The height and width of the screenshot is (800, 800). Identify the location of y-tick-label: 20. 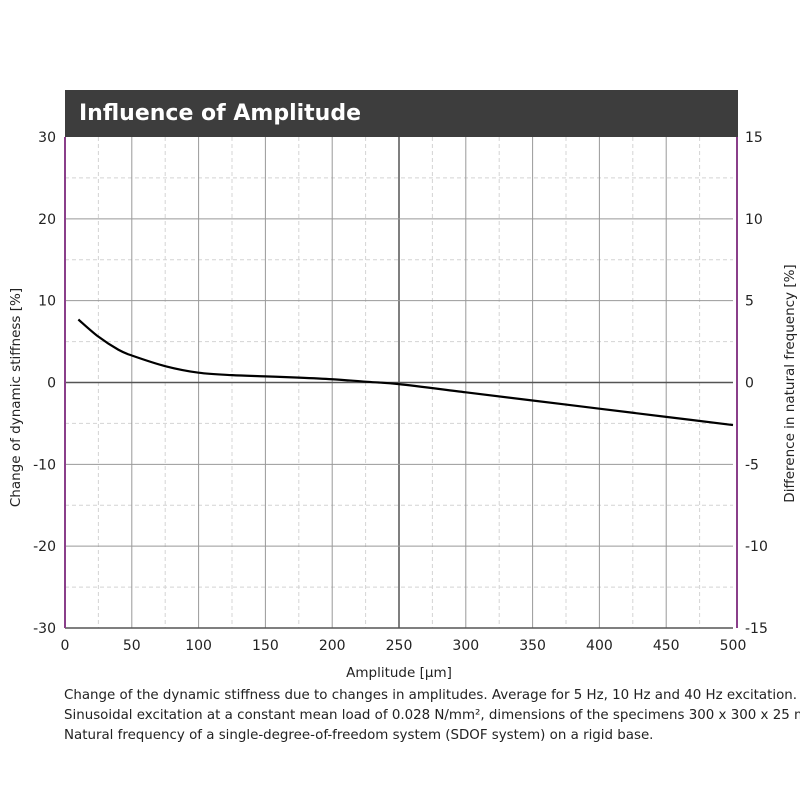
(47, 220).